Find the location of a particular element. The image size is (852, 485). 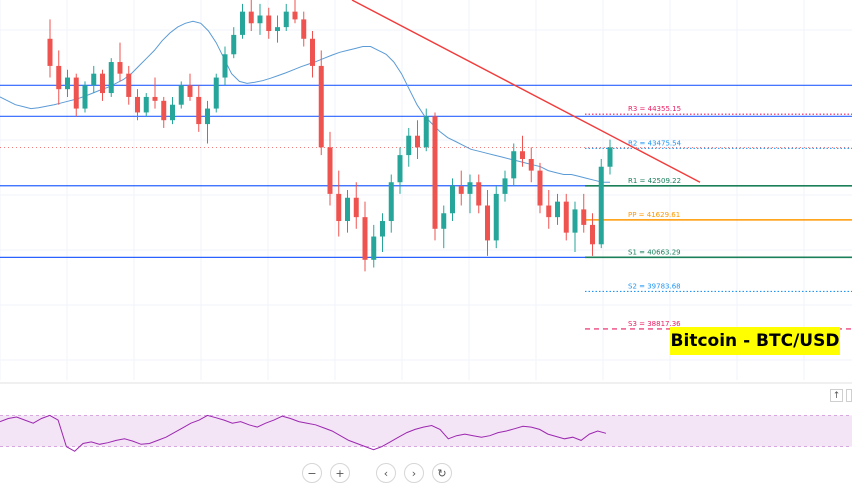

chart-title-banner: Bitcoin - BTC/USD is located at coordinates (755, 341).